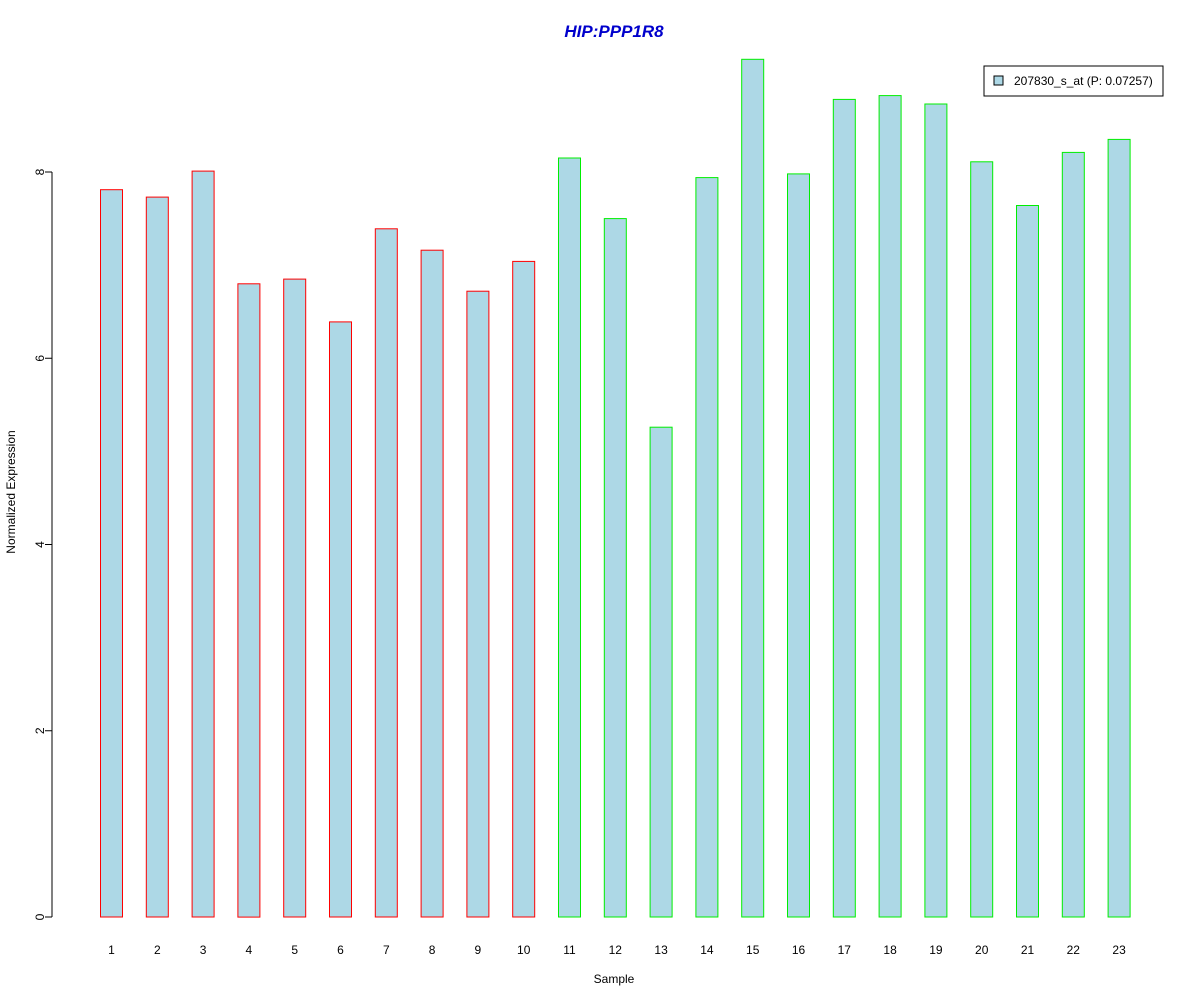 This screenshot has width=1200, height=1000. What do you see at coordinates (614, 31) in the screenshot?
I see `chart-title: HIP:PPP1R8` at bounding box center [614, 31].